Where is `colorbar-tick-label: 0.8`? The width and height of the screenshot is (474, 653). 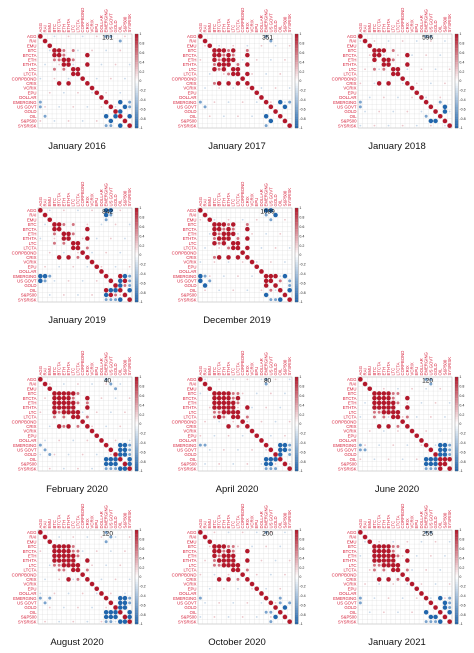
colorbar-tick-label: 0.8 is located at coordinates (301, 218).